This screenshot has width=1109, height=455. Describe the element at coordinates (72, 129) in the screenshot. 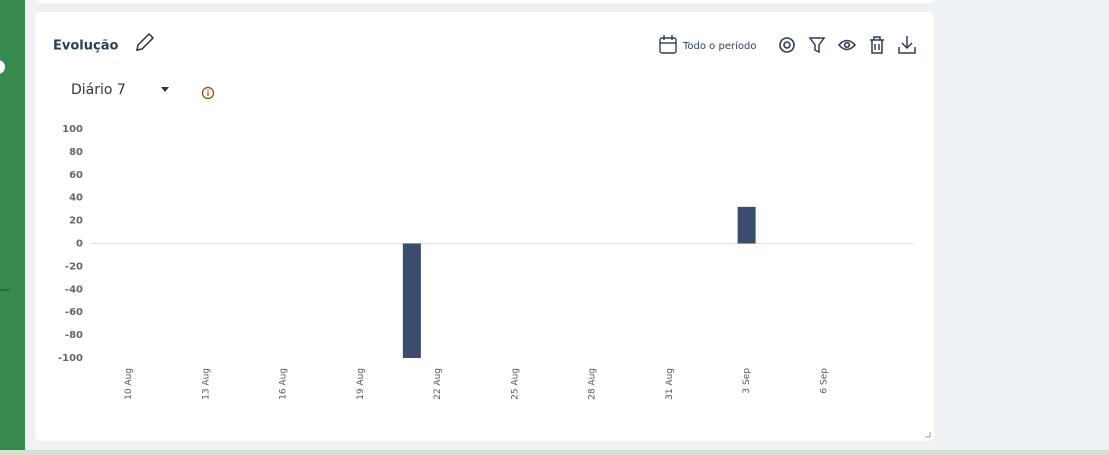

I see `y-tick-label: 100` at that location.